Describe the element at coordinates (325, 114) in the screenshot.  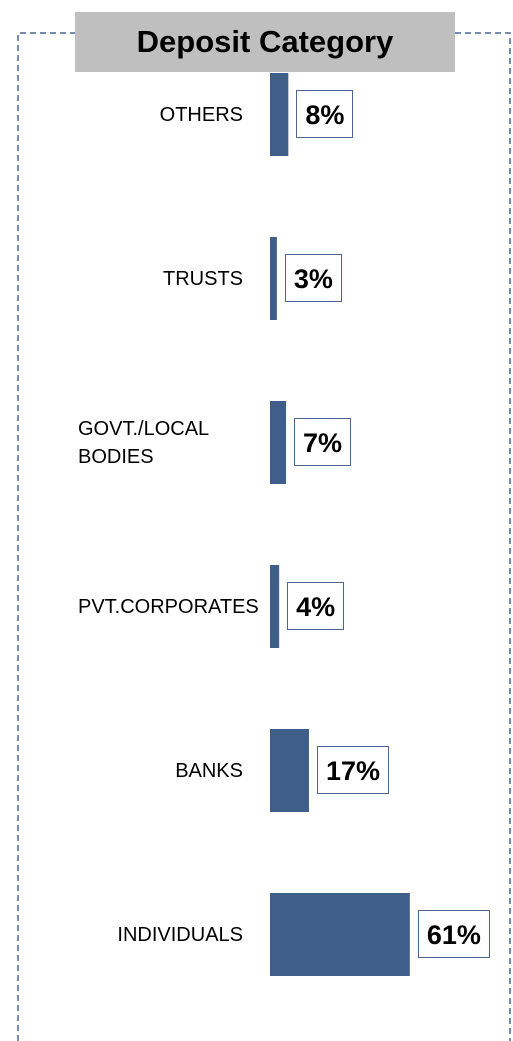
I see `value-label: 8%` at that location.